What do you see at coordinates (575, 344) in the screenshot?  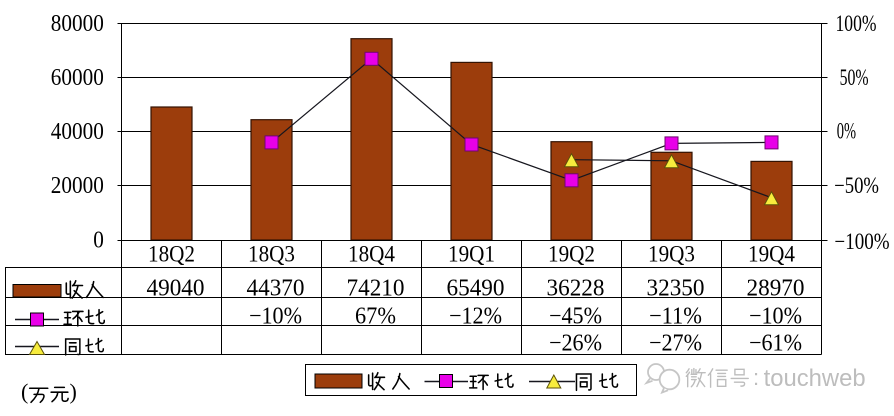 I see `svg-text: −26%` at bounding box center [575, 344].